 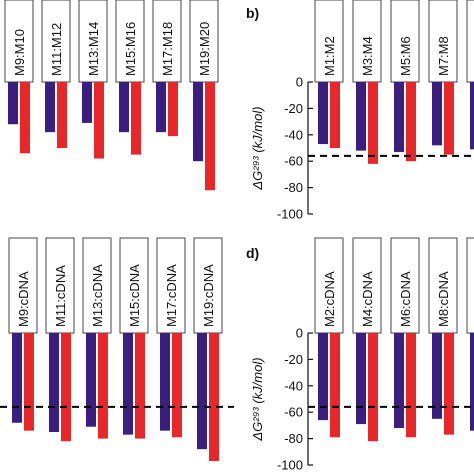 What do you see at coordinates (405, 56) in the screenshot?
I see `category-label: M5:M6` at bounding box center [405, 56].